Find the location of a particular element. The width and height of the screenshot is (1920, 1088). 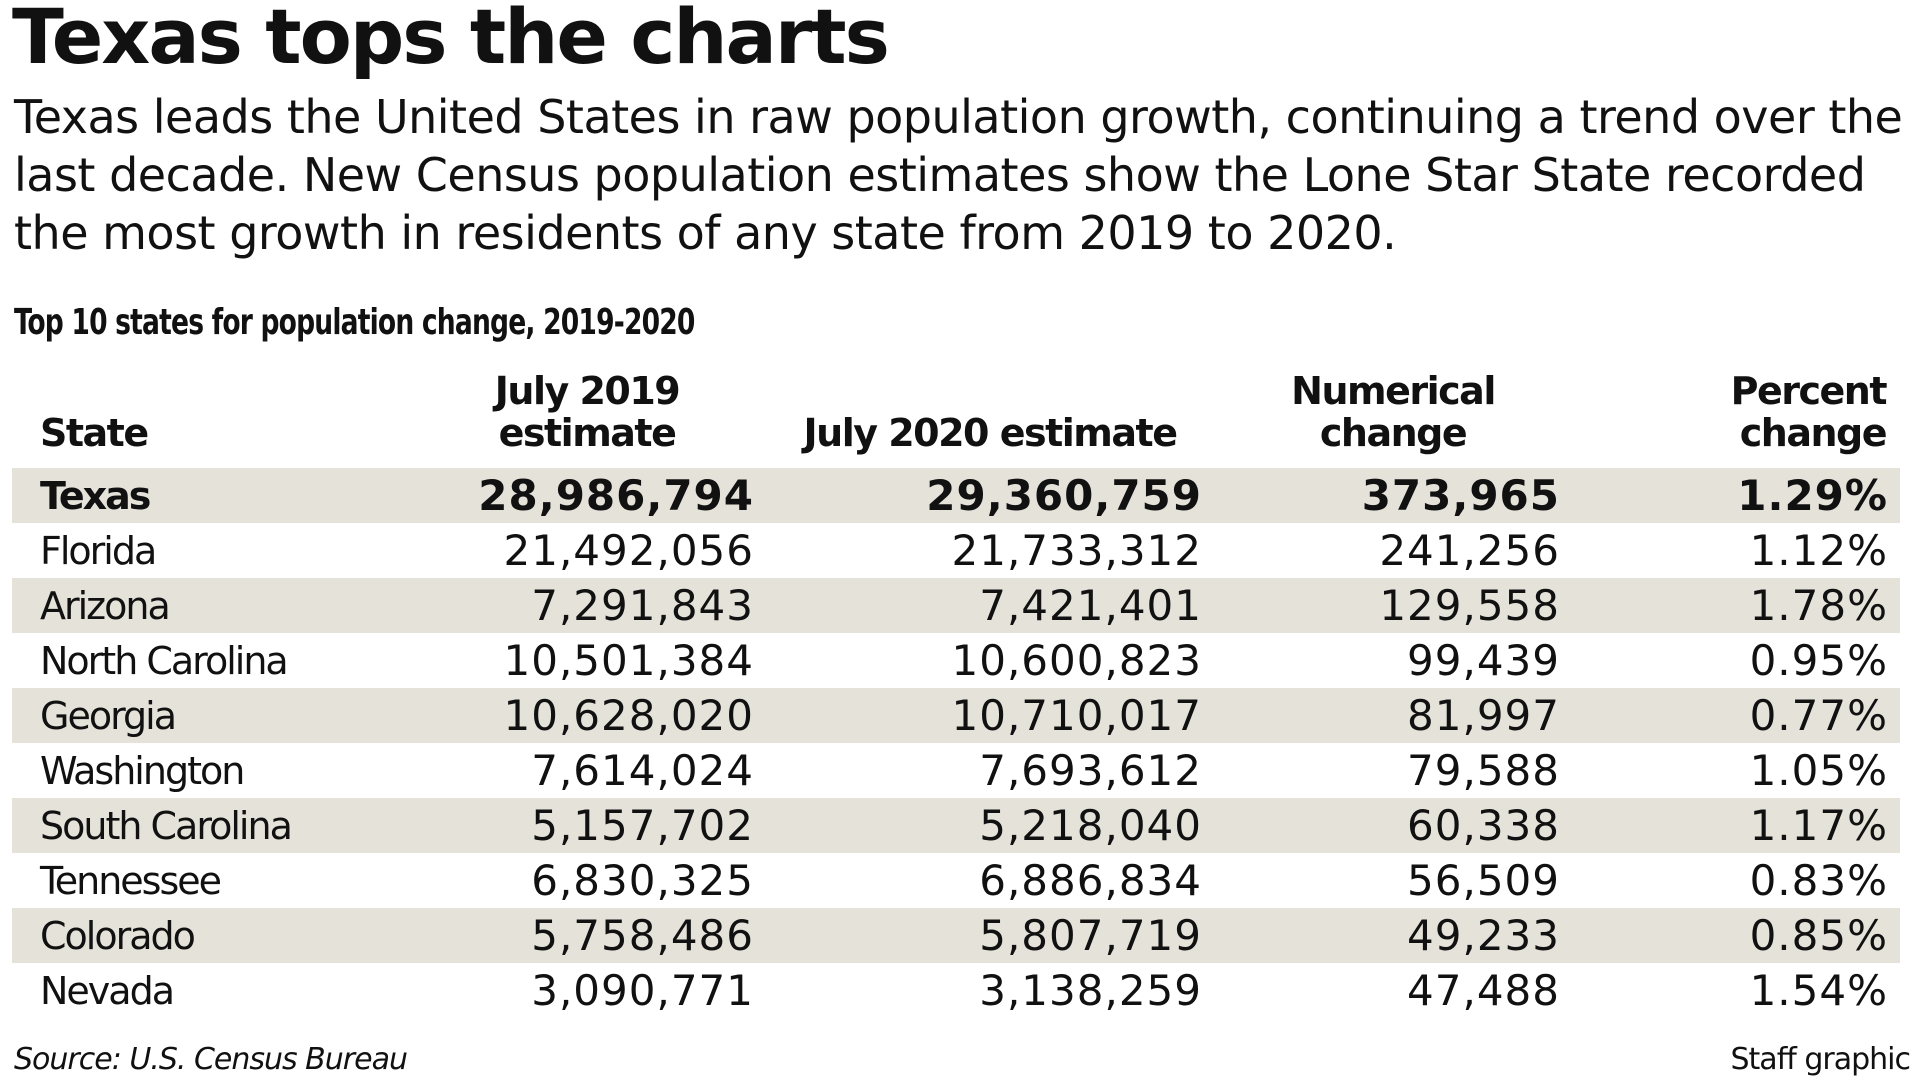

cell-percent-change: 1.54% is located at coordinates (1818, 990).